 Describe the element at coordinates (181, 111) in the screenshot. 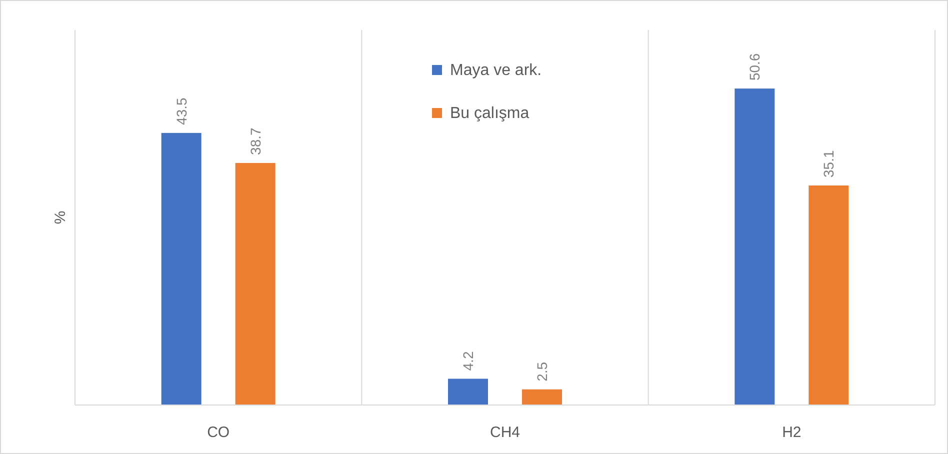

I see `data-label: 43.5` at that location.